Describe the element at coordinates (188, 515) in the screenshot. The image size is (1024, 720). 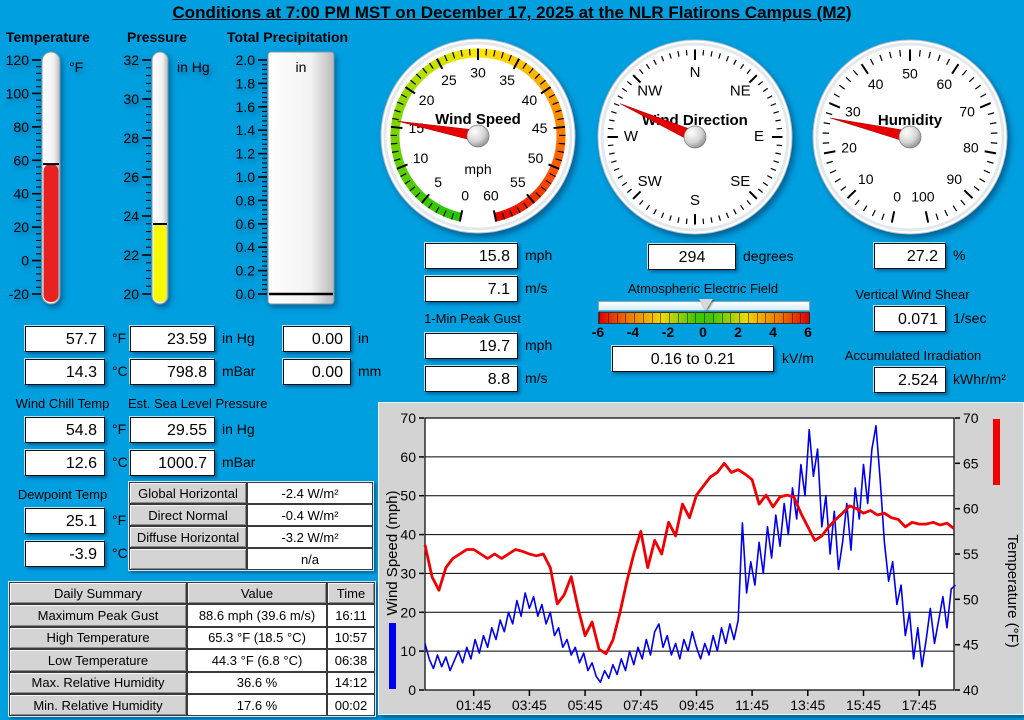
I see `solar-row-button: Direct Normal` at that location.